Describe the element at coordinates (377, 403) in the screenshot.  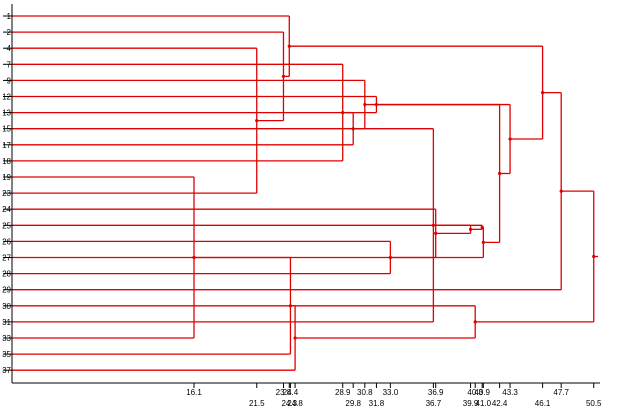
I see `axis-tick-label: 31.8` at that location.